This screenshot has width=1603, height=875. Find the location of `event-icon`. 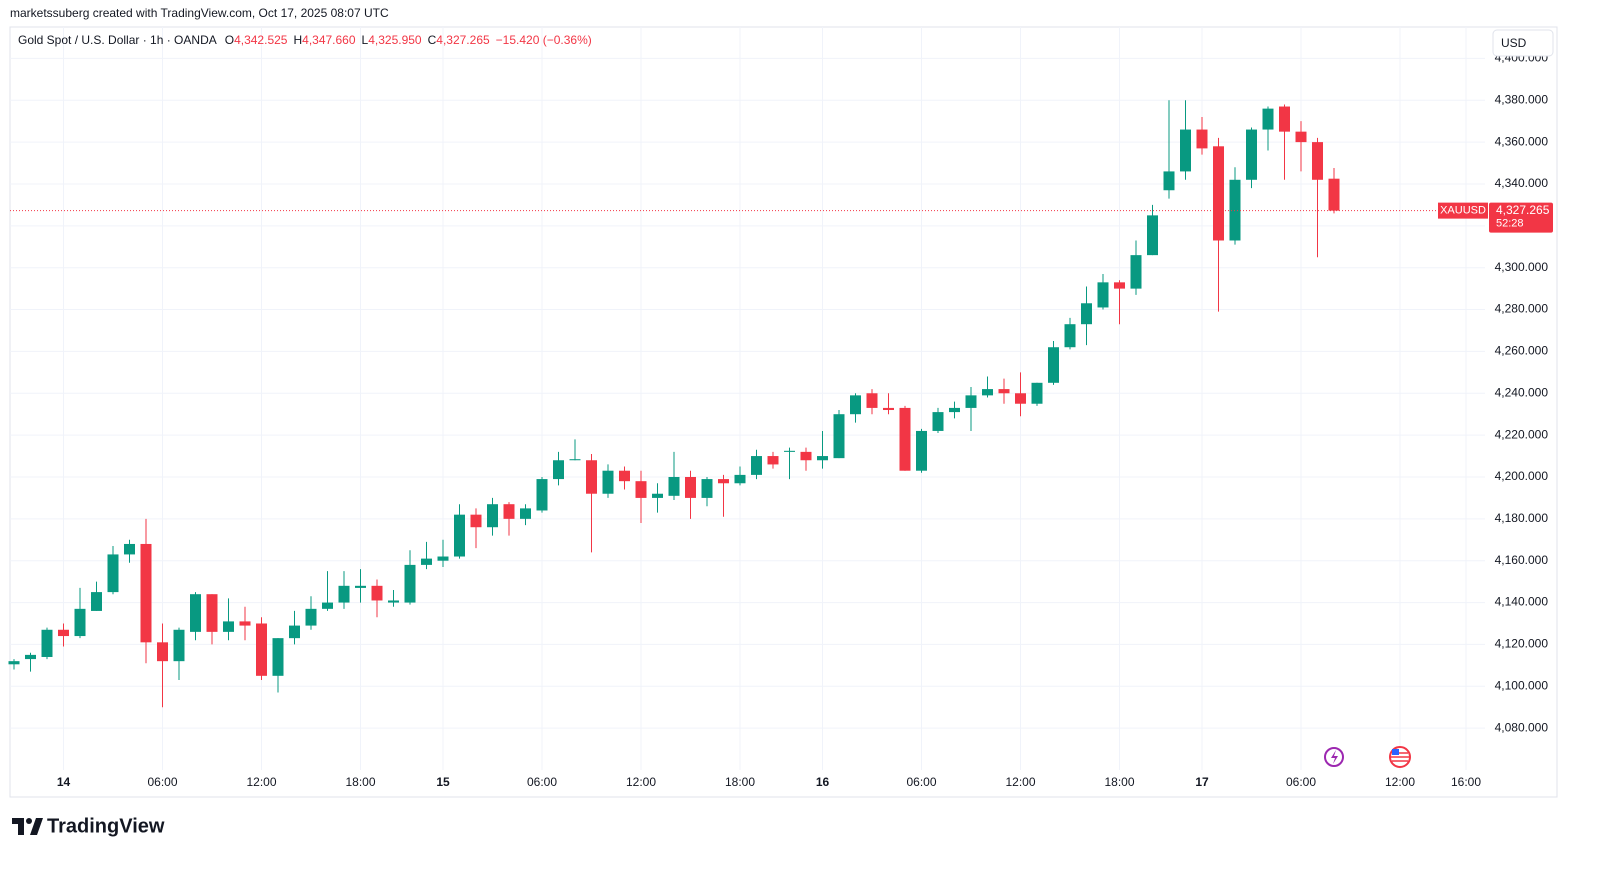

event-icon is located at coordinates (1334, 757).